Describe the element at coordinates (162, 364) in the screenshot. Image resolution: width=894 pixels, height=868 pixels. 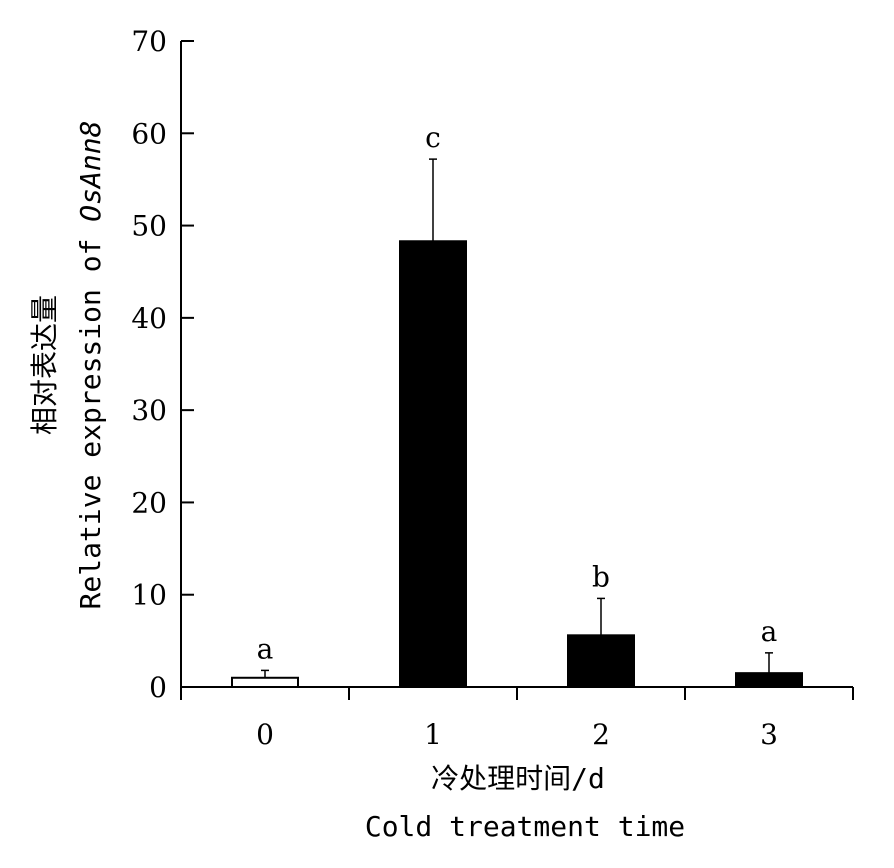
I see `y-ticks: 0 10 20 30 40 50 60 70` at that location.